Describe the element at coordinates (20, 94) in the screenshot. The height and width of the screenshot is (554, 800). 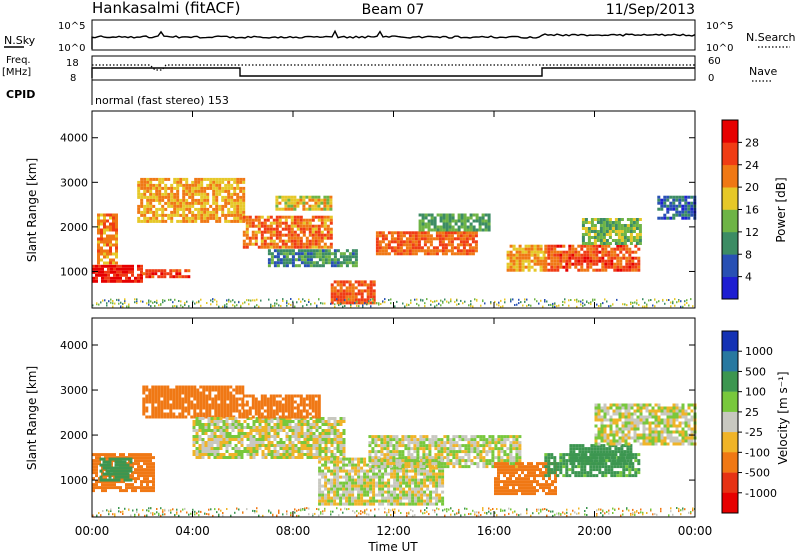
I see `cpid-label: CPID` at that location.